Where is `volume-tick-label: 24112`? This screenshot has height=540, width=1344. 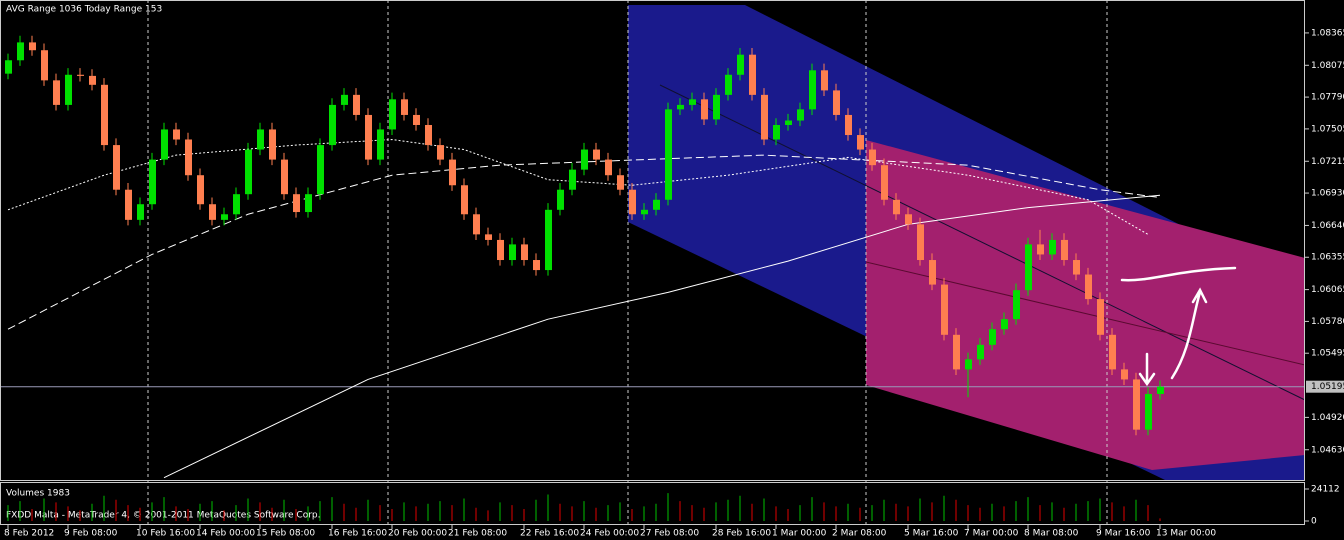
volume-tick-label: 24112 is located at coordinates (1325, 490).